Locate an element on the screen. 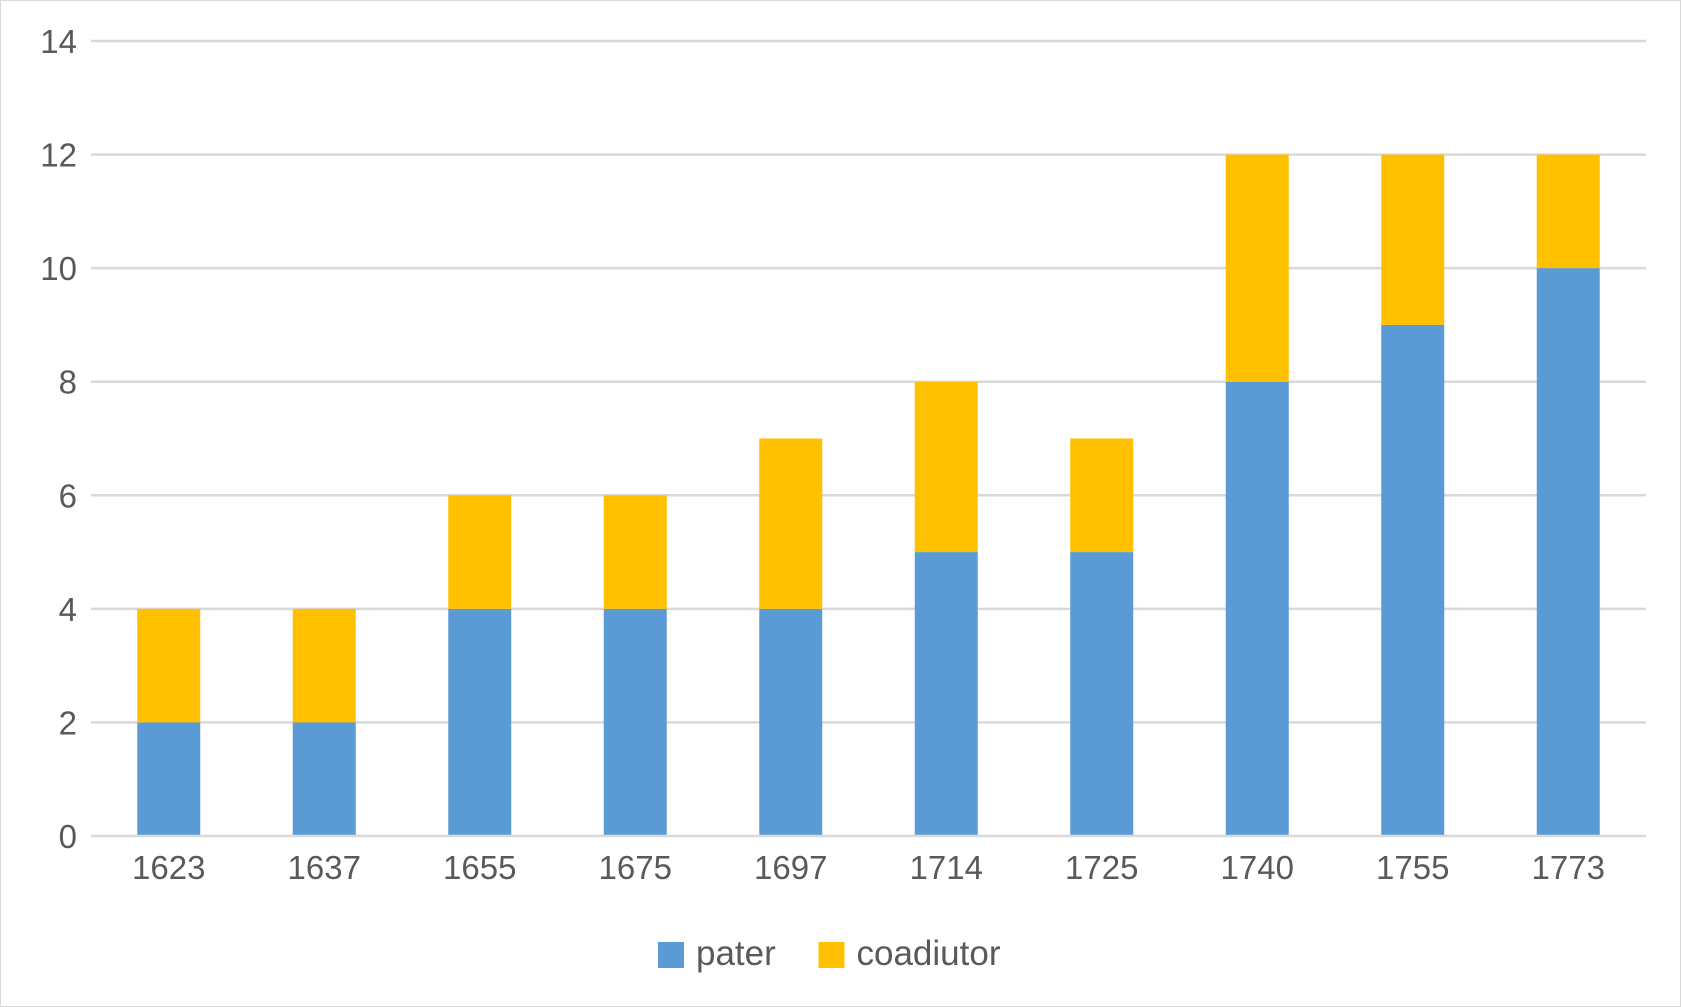  legend-label-coadiutor: coadiutor is located at coordinates (929, 953).